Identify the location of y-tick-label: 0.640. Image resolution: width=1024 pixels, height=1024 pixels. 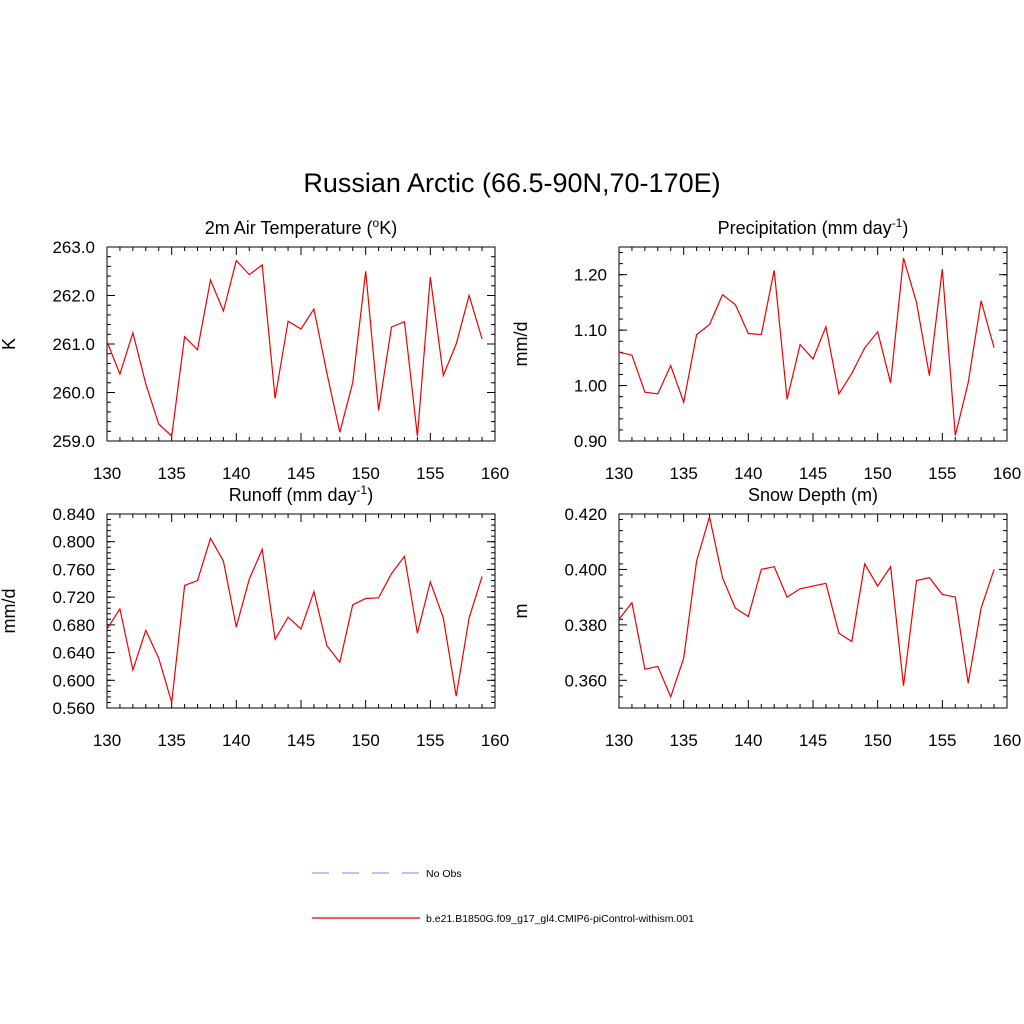
(73, 653).